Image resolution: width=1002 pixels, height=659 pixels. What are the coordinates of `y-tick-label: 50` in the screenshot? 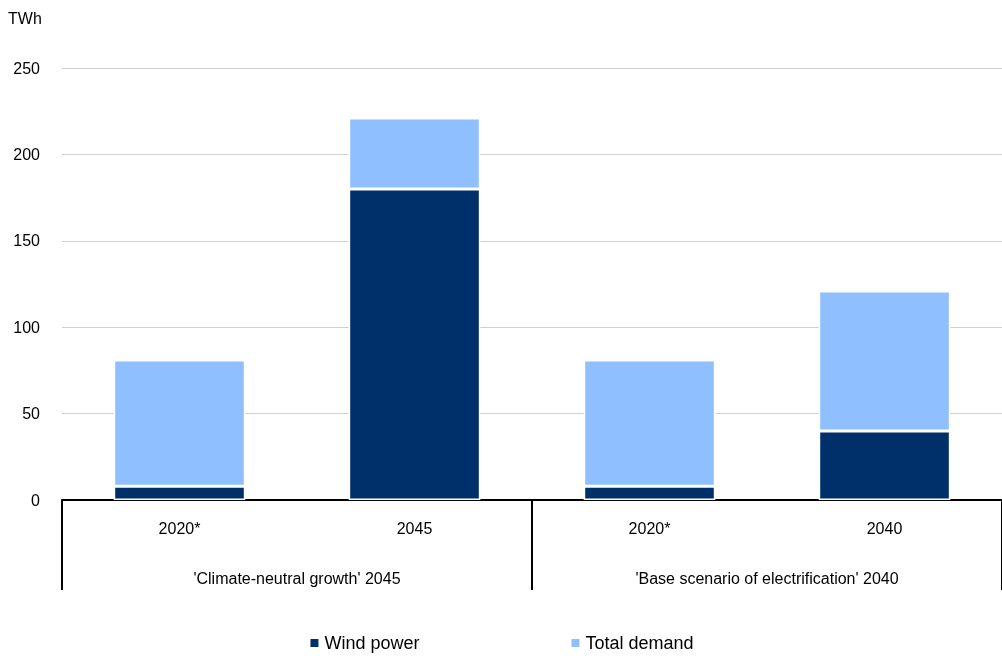 It's located at (31, 414).